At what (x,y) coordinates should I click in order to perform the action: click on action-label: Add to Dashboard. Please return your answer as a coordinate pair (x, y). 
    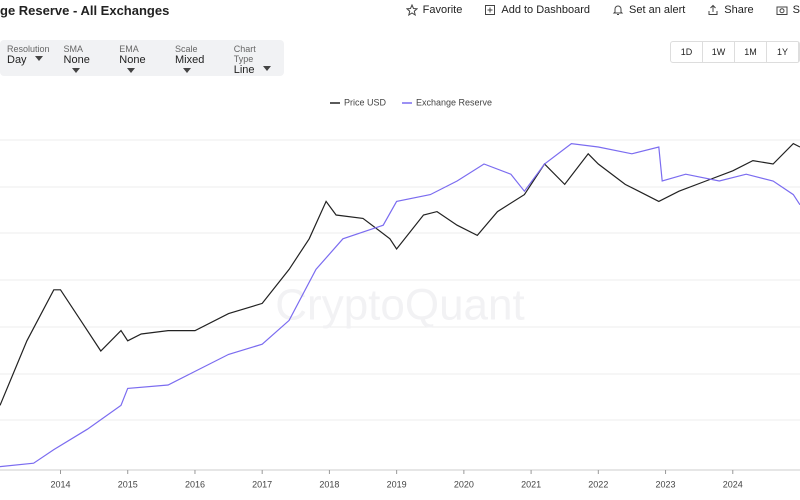
    Looking at the image, I should click on (546, 10).